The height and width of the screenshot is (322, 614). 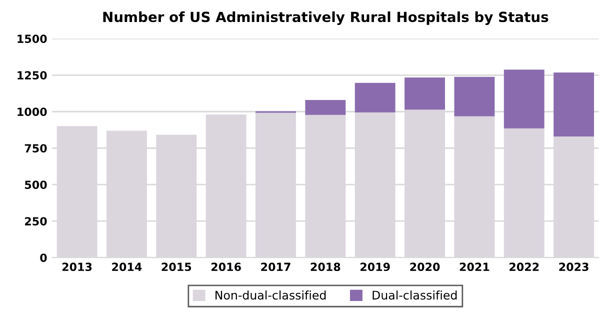 What do you see at coordinates (375, 267) in the screenshot?
I see `x-tick-label: 2019` at bounding box center [375, 267].